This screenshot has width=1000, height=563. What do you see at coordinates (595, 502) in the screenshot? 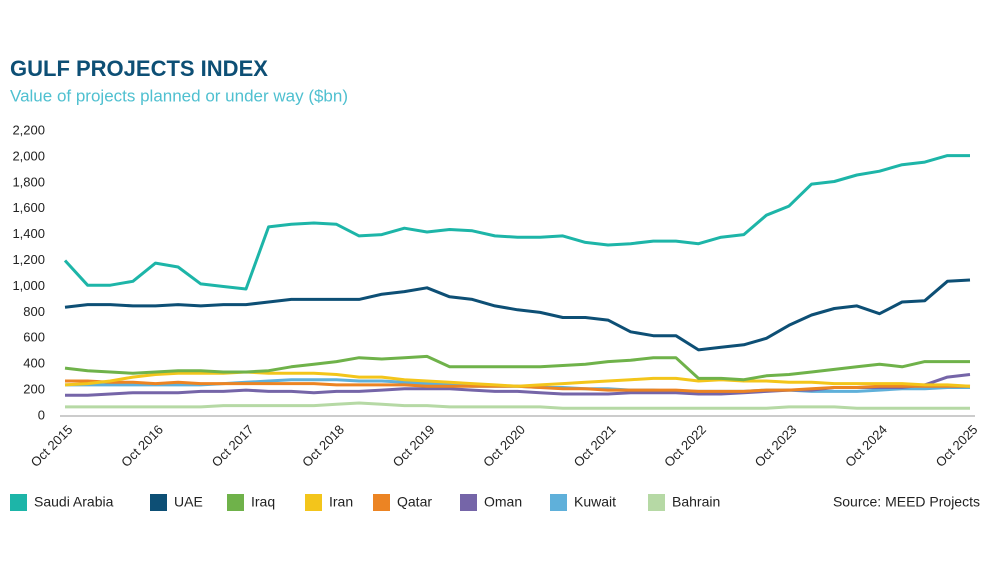
I see `legend-label: Kuwait` at bounding box center [595, 502].